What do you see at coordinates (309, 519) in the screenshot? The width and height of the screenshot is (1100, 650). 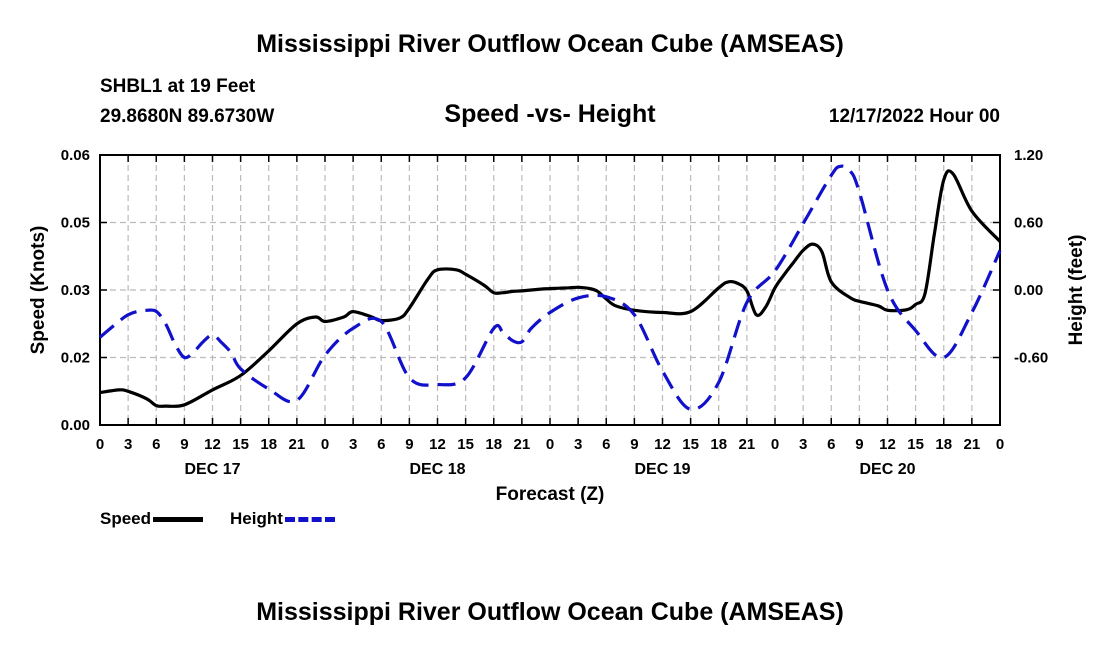 I see `legend-height-swatch` at bounding box center [309, 519].